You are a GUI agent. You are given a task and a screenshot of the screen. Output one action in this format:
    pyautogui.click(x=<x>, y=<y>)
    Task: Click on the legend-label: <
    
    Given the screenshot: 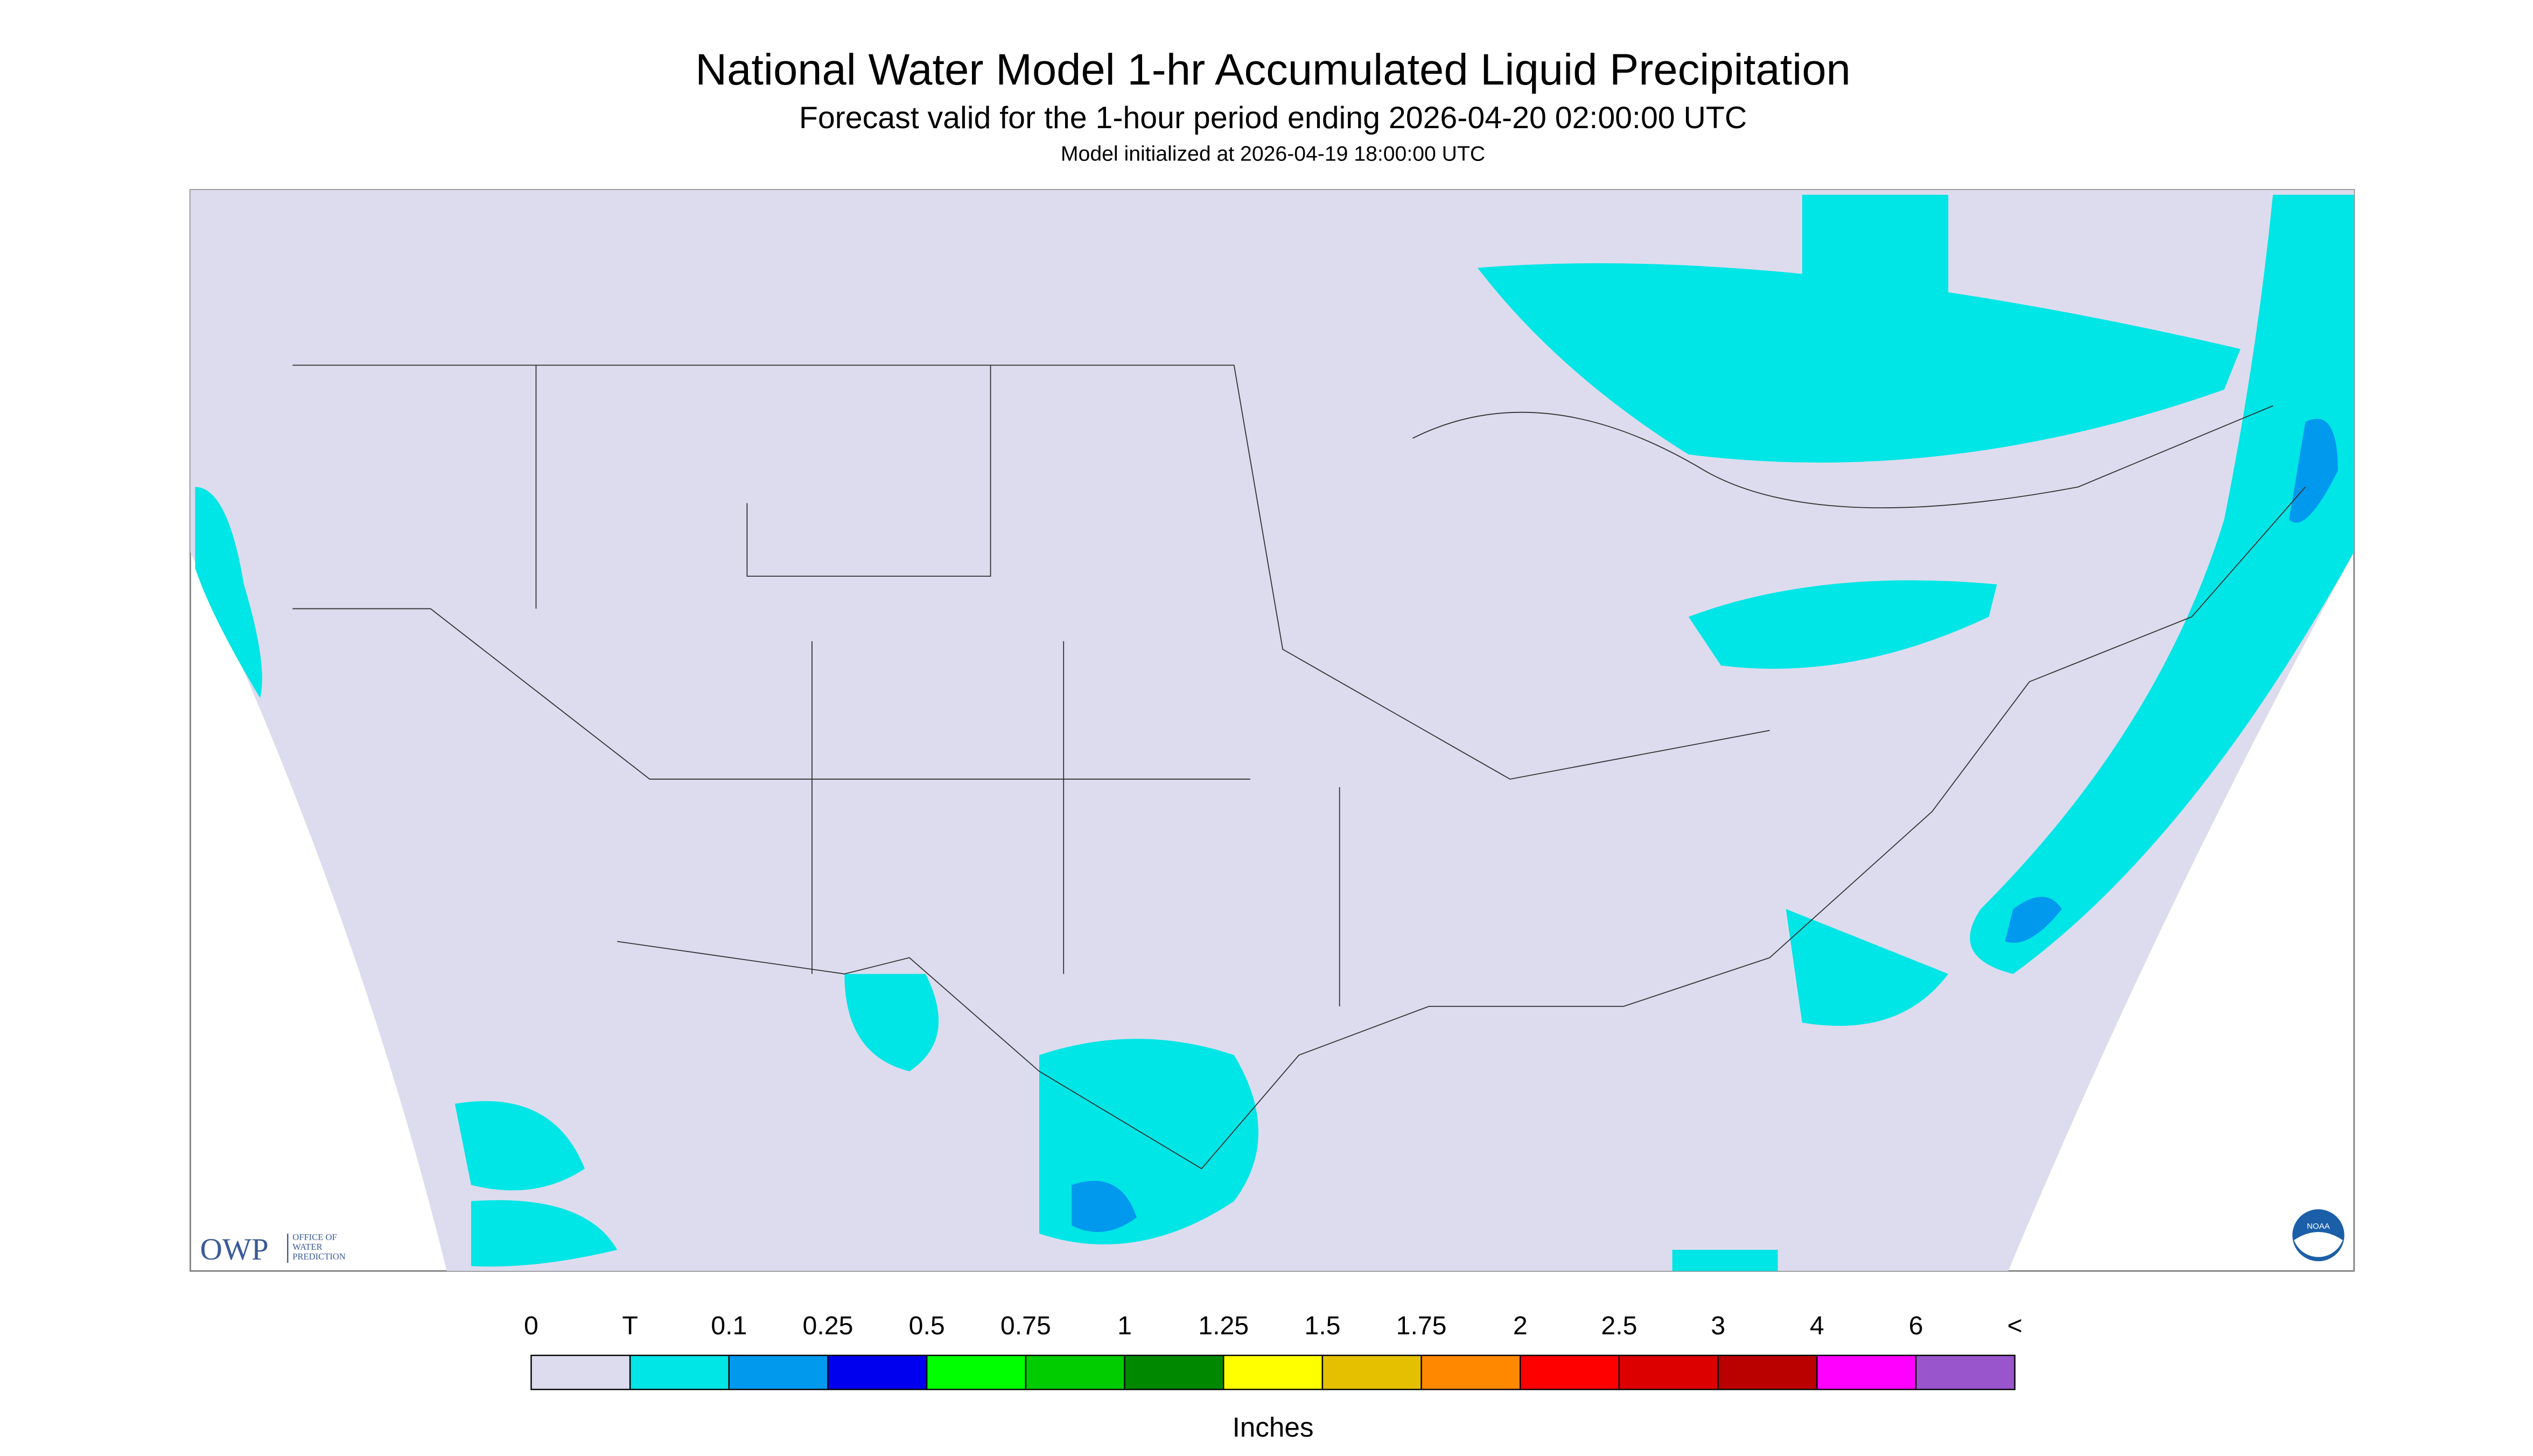 What is the action you would take?
    pyautogui.click(x=2015, y=1325)
    